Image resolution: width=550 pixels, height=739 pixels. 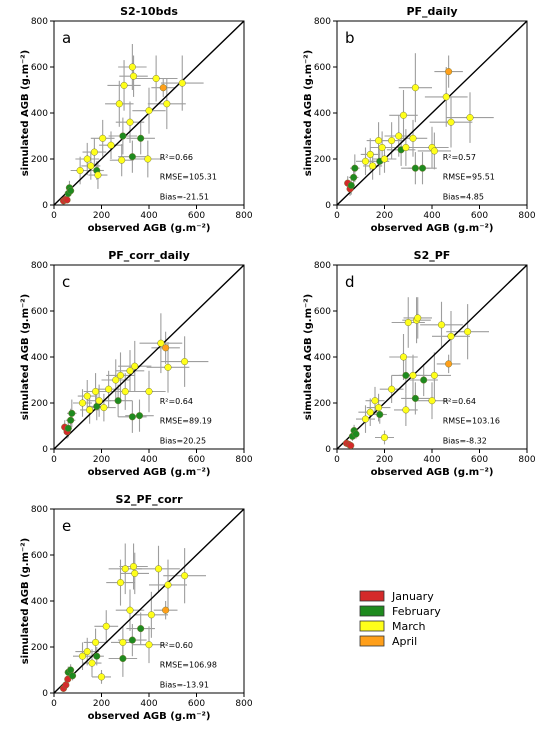 I want to click on rmse-stat: RMSE=95.51, so click(x=469, y=177).